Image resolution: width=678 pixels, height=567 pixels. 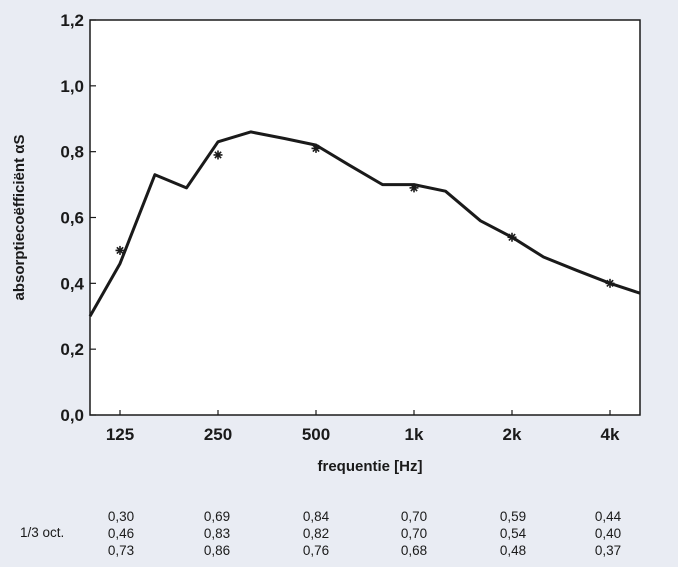 I want to click on x-axis-label: frequentie [Hz], so click(x=370, y=466).